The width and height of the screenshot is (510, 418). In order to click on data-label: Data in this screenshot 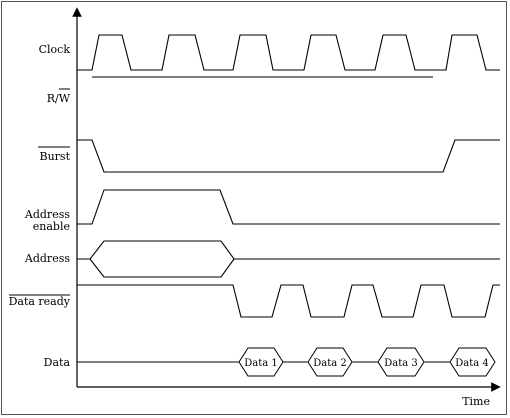, I will do `click(57, 362)`.